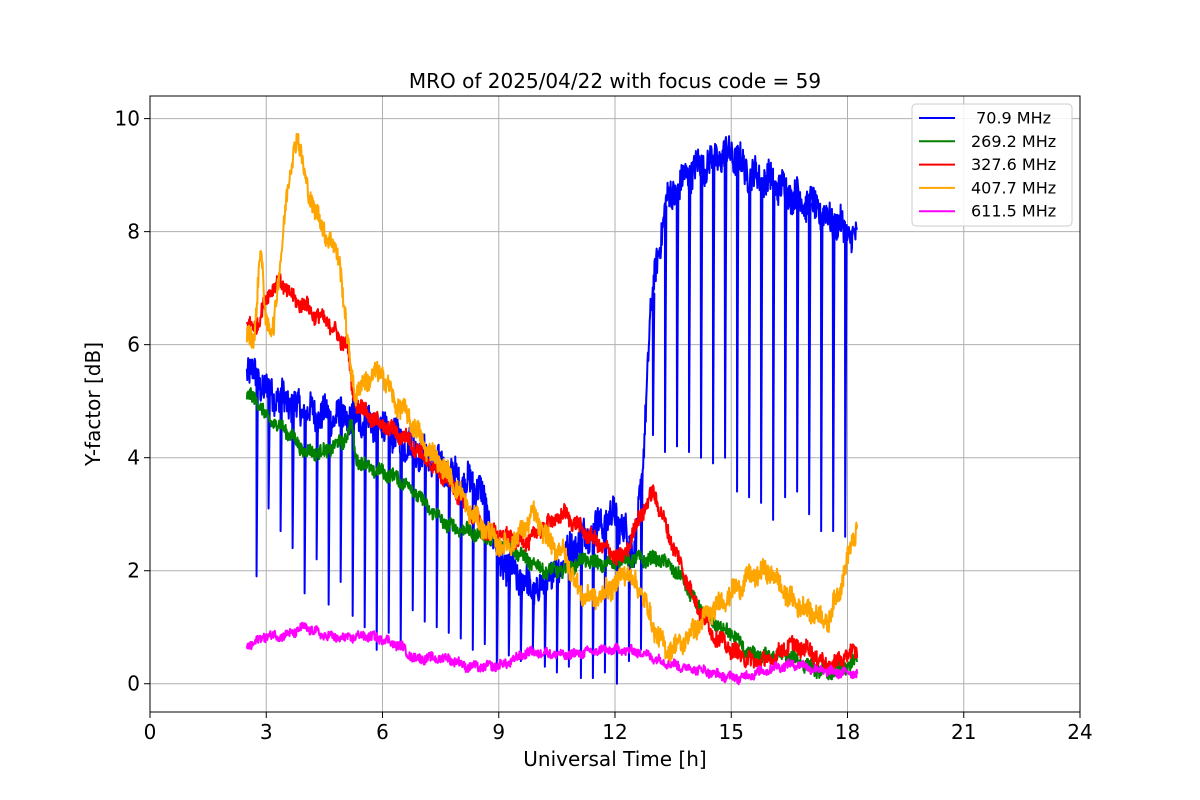 The image size is (1200, 800). I want to click on legend-label: 70.9 MHz, so click(1011, 118).